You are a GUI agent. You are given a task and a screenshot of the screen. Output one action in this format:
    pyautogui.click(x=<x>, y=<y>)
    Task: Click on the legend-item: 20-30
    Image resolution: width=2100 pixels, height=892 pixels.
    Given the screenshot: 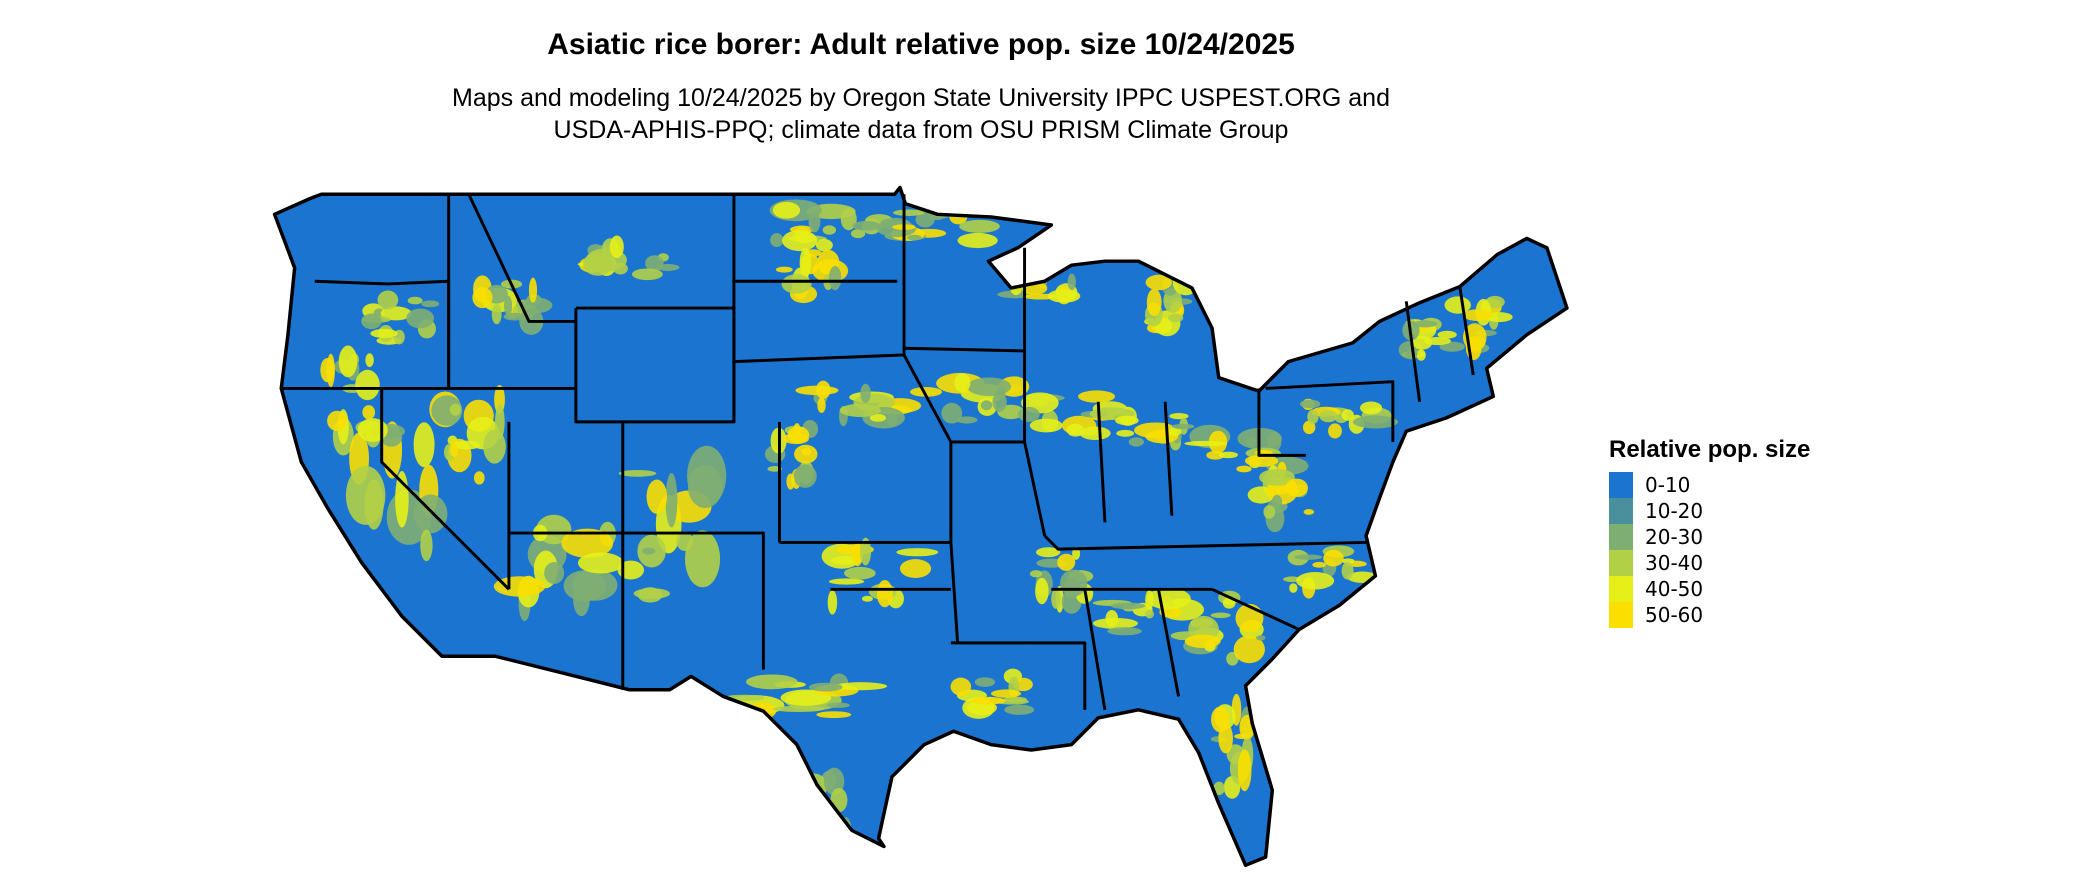 What is the action you would take?
    pyautogui.click(x=1709, y=537)
    